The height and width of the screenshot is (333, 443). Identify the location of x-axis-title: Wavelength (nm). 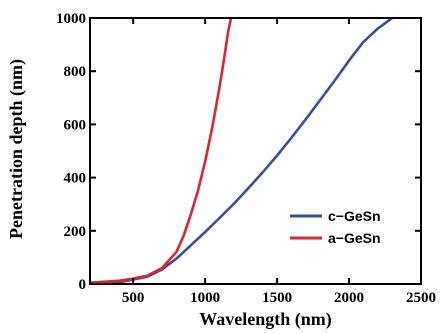
(265, 319).